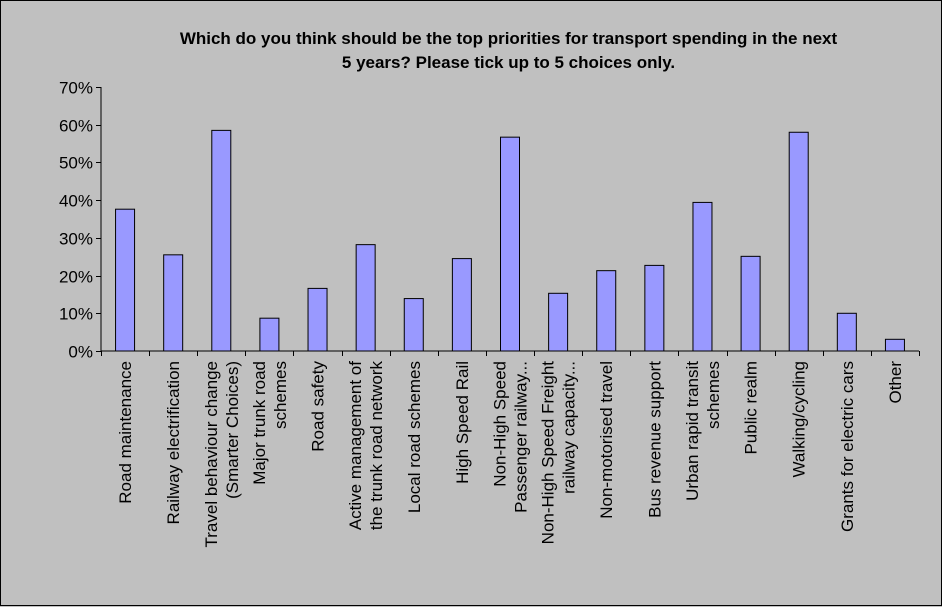 The width and height of the screenshot is (942, 607). I want to click on x-tick-label: Road maintenance, so click(125, 432).